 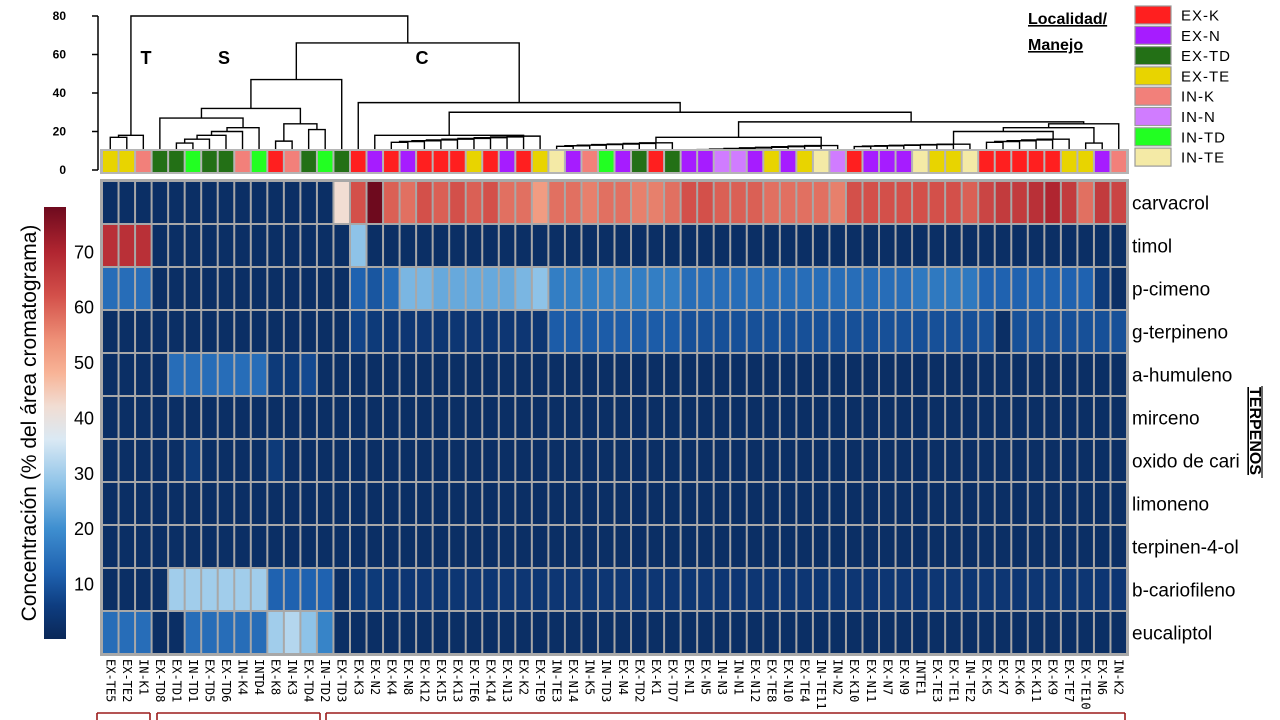 What do you see at coordinates (29, 423) in the screenshot?
I see `colorbar-title: Concentración (% del área cromatograma)` at bounding box center [29, 423].